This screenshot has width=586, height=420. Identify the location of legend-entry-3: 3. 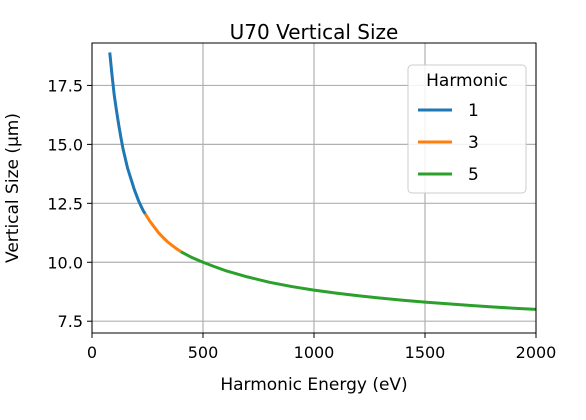
(473, 143).